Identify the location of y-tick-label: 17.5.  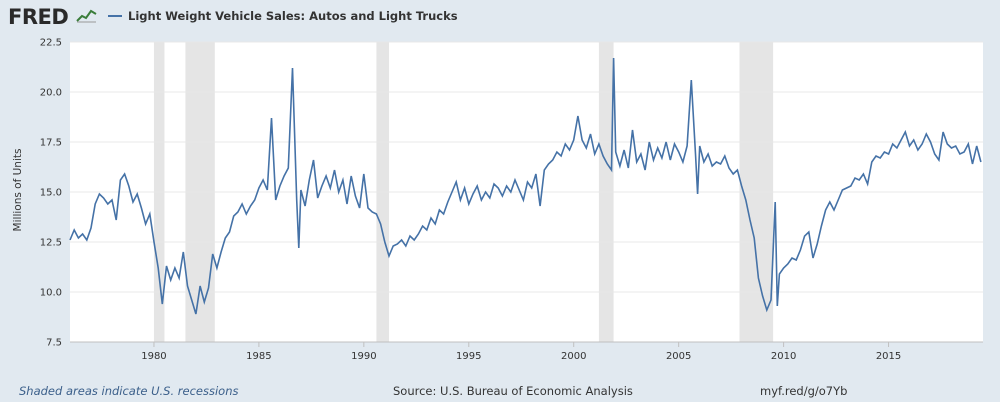
(51, 143).